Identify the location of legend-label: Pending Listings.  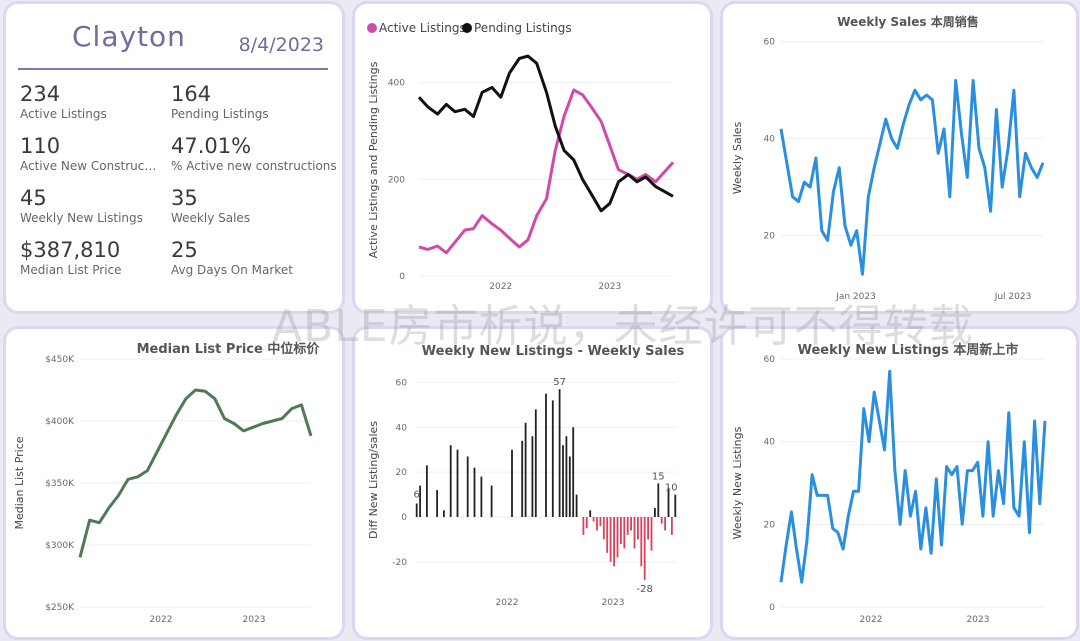
(523, 28).